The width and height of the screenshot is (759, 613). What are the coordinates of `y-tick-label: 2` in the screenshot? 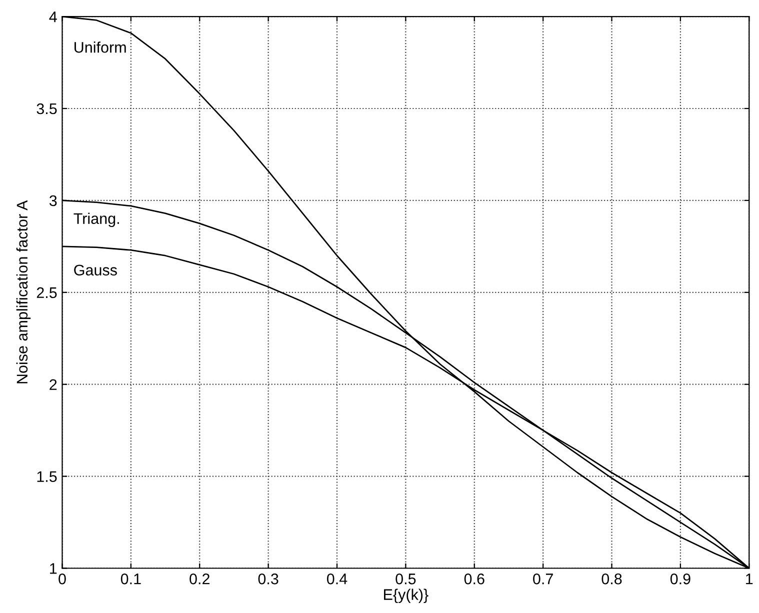 It's located at (53, 384).